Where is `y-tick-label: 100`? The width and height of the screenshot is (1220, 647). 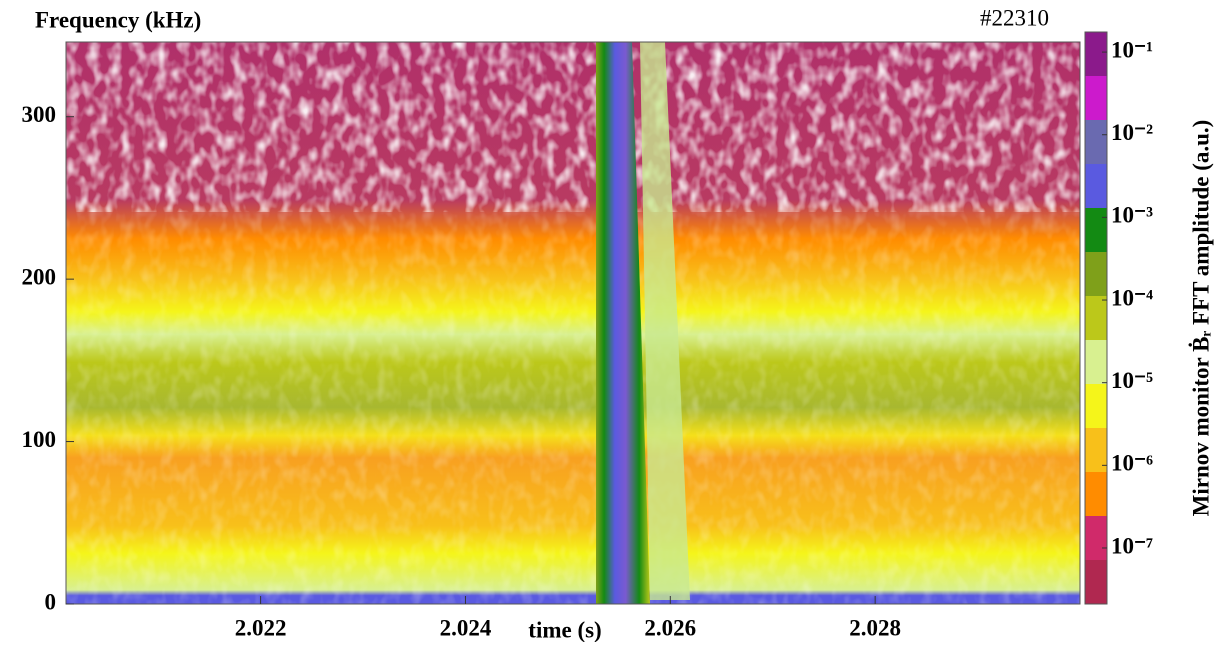
y-tick-label: 100 is located at coordinates (39, 439).